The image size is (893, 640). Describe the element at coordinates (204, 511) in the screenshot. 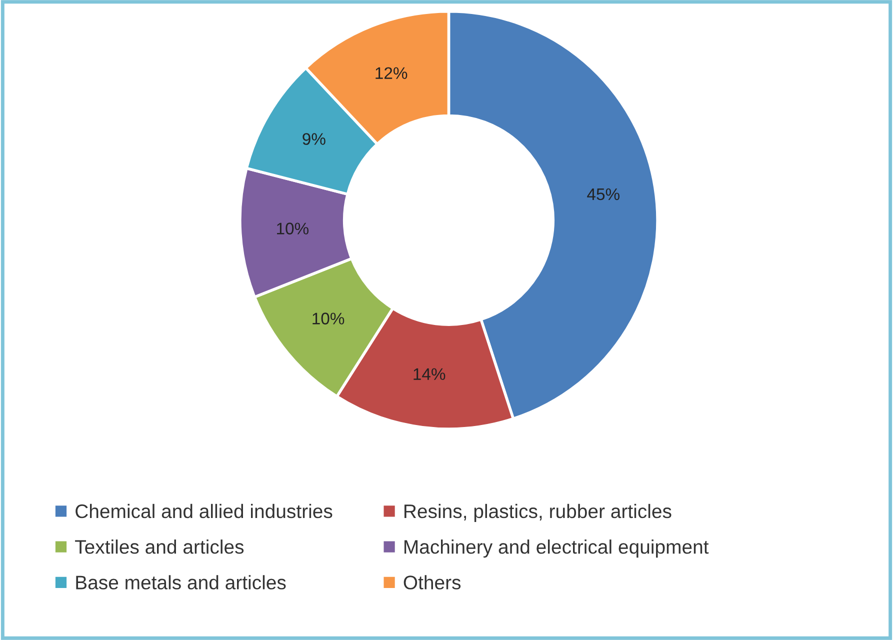

I see `legend-label: Chemical and allied industries` at that location.